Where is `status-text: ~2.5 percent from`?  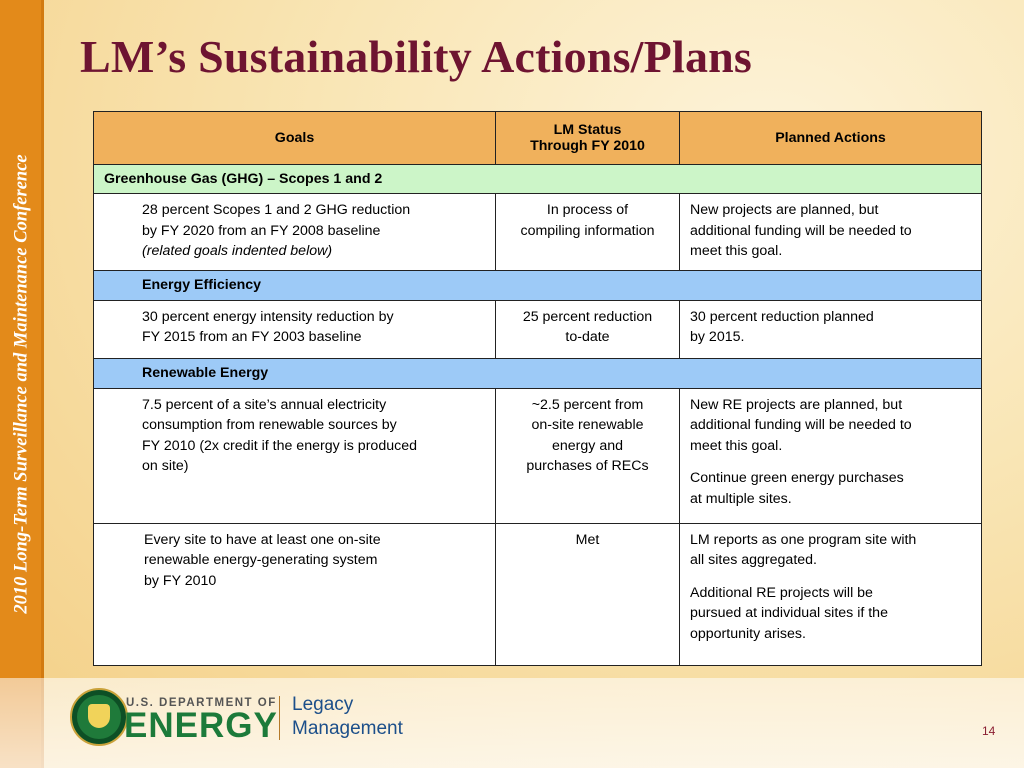
status-text: ~2.5 percent from is located at coordinates (587, 404).